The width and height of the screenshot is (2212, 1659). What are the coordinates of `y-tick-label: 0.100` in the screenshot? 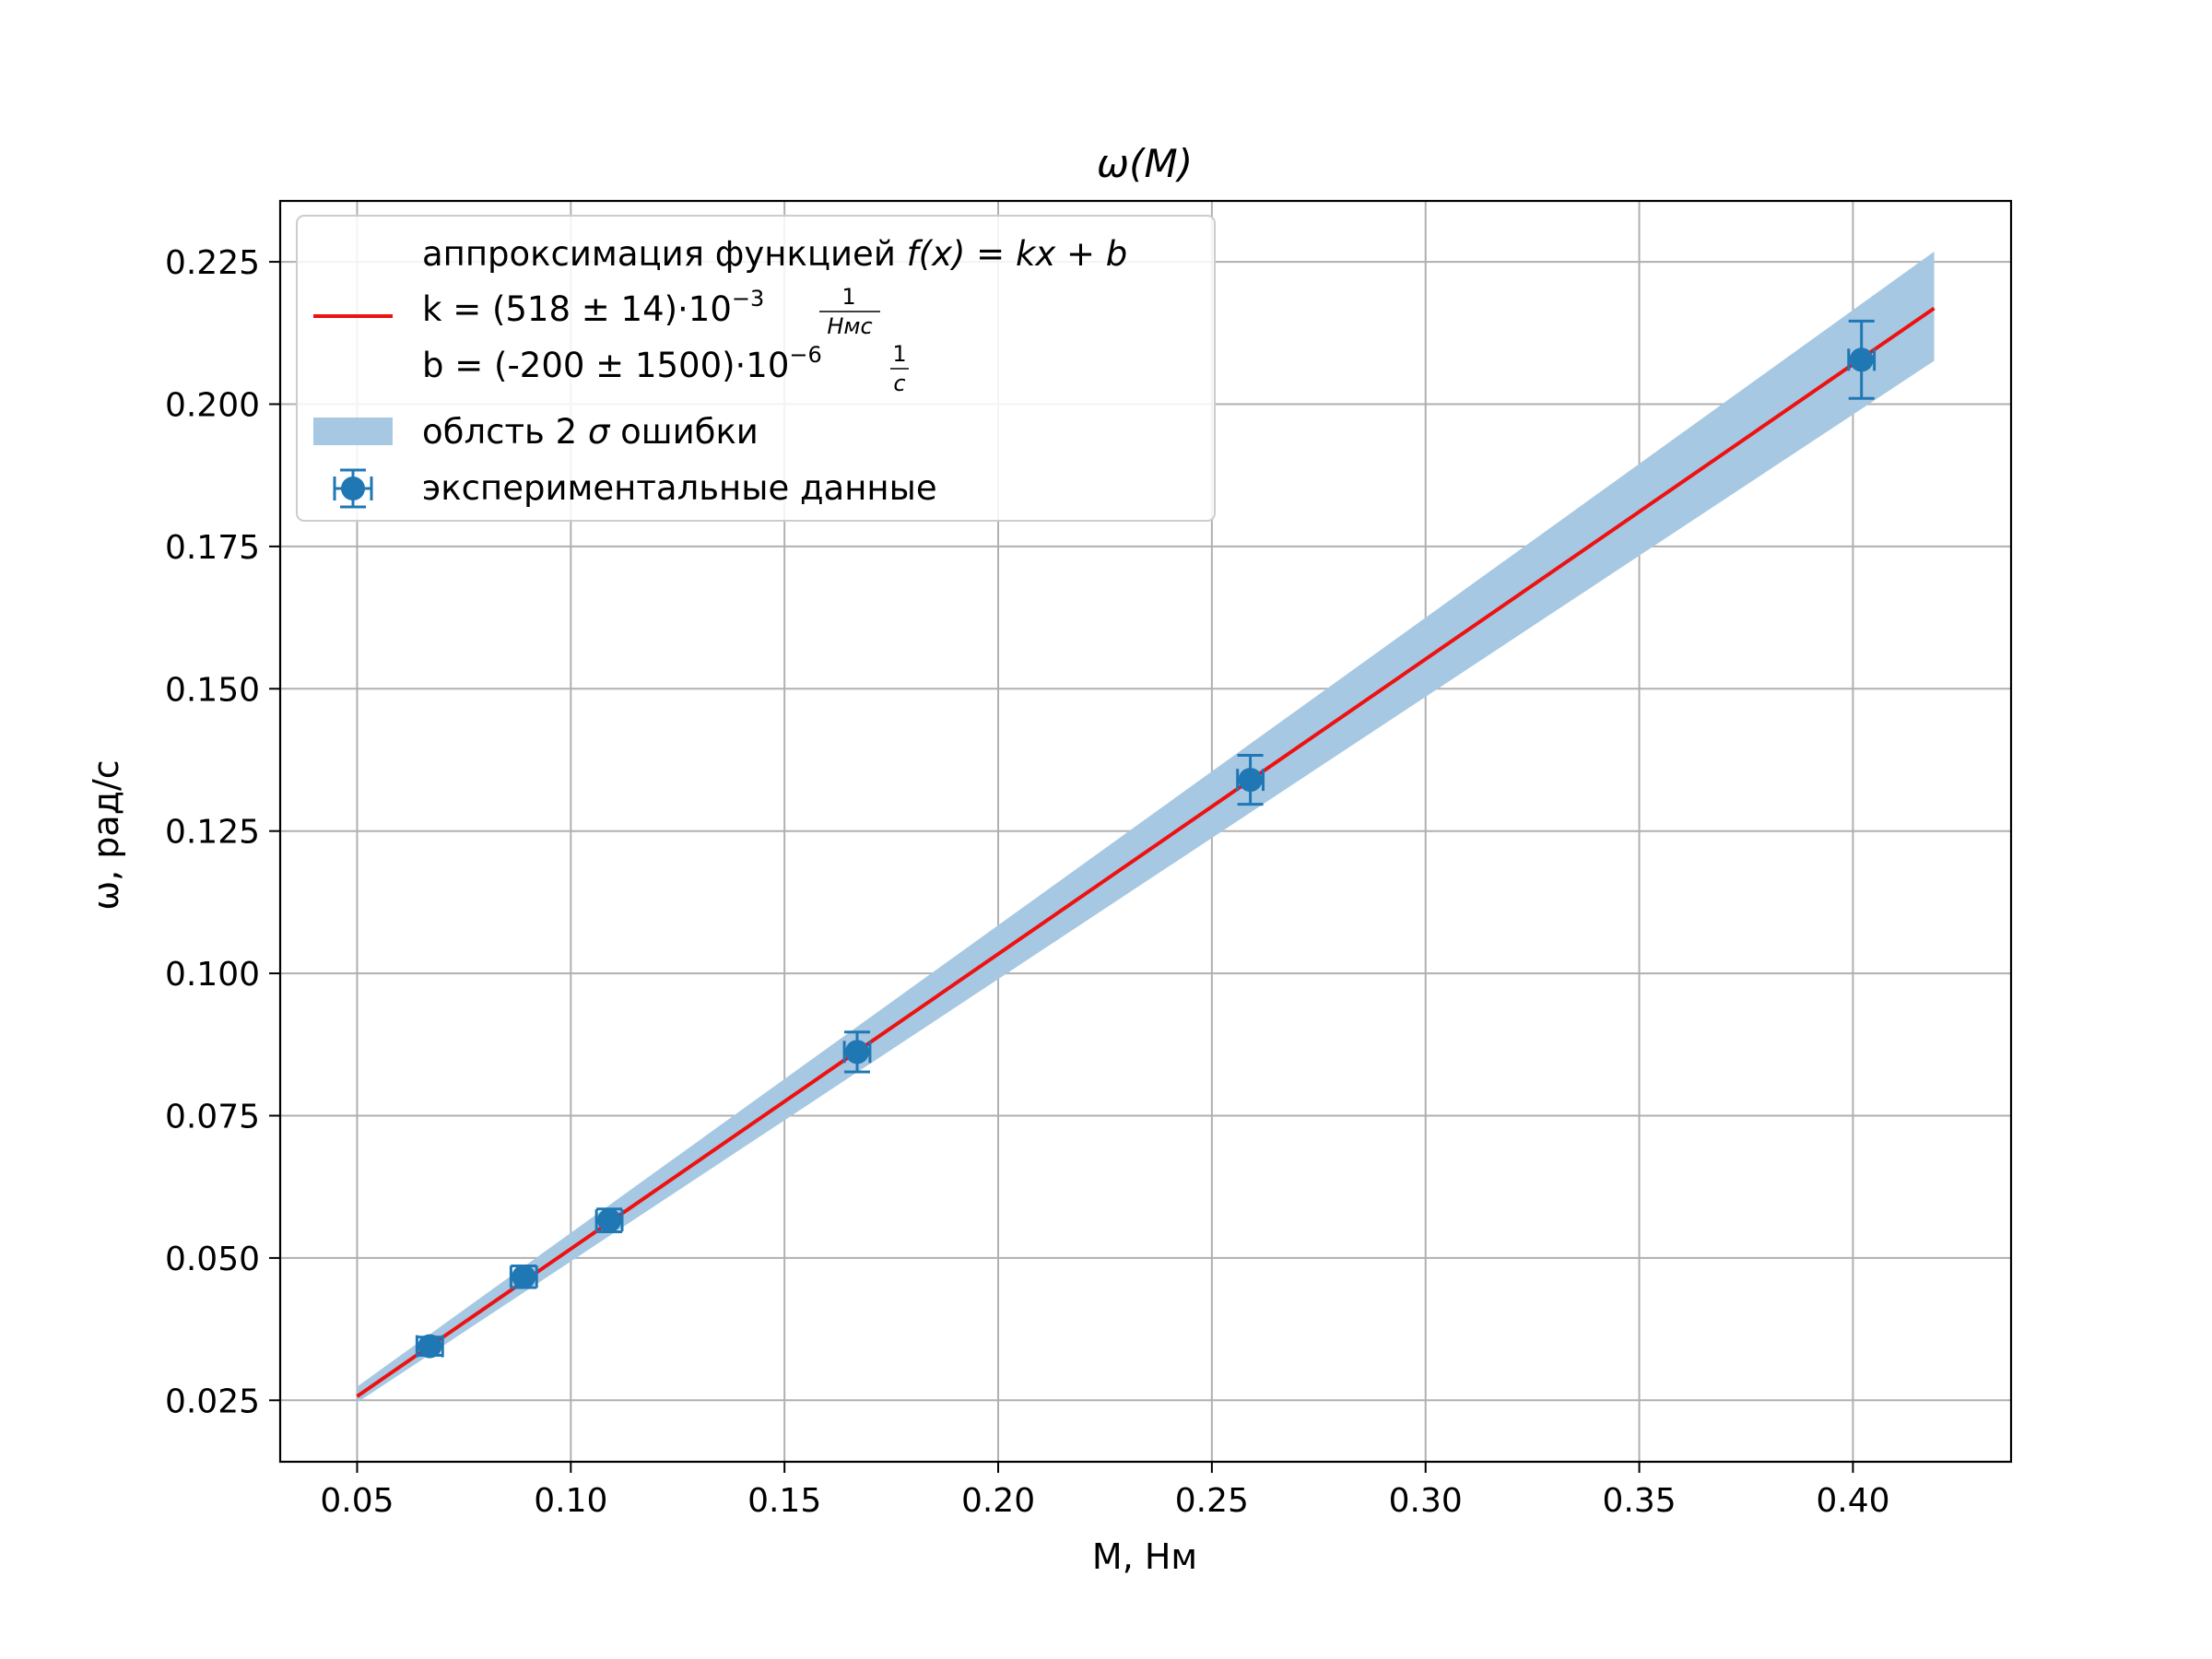 It's located at (212, 975).